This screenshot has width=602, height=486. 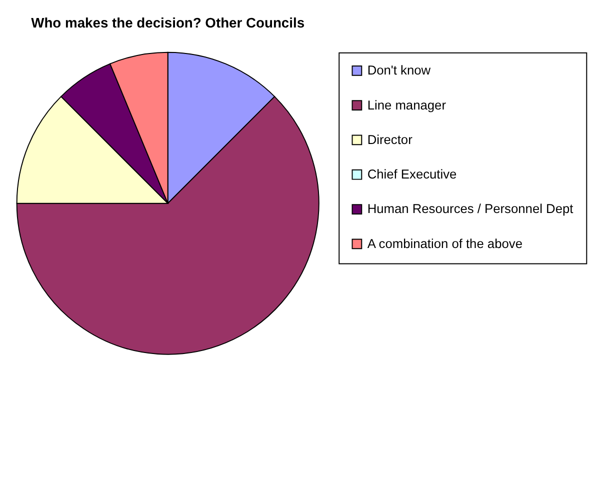 I want to click on chart-title: Who makes the decision? Other Councils, so click(x=168, y=22).